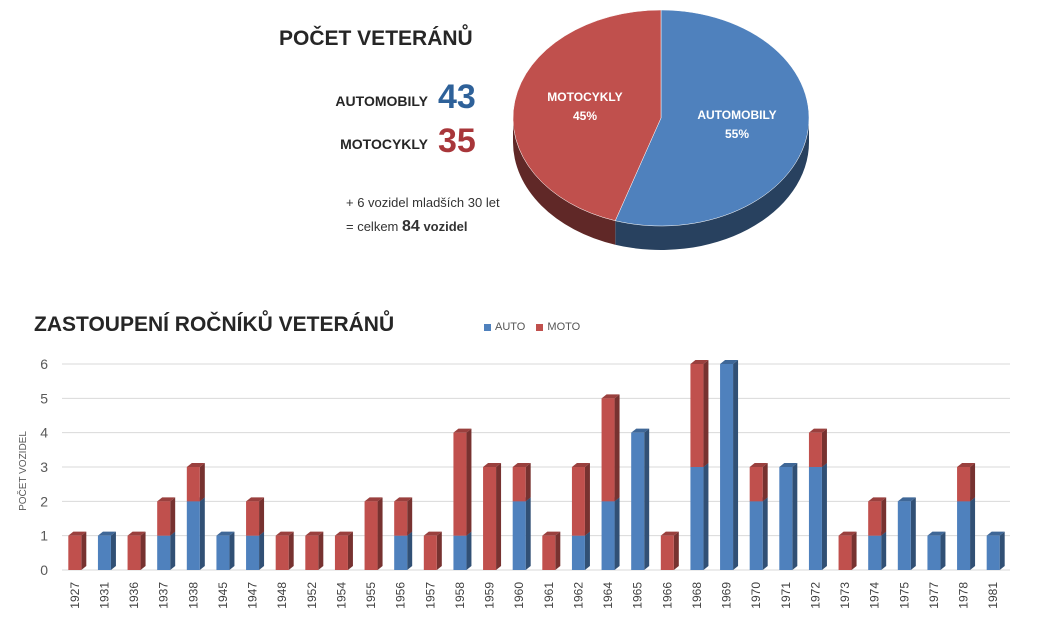 This screenshot has height=620, width=1057. I want to click on bar-moto-1952, so click(314, 550).